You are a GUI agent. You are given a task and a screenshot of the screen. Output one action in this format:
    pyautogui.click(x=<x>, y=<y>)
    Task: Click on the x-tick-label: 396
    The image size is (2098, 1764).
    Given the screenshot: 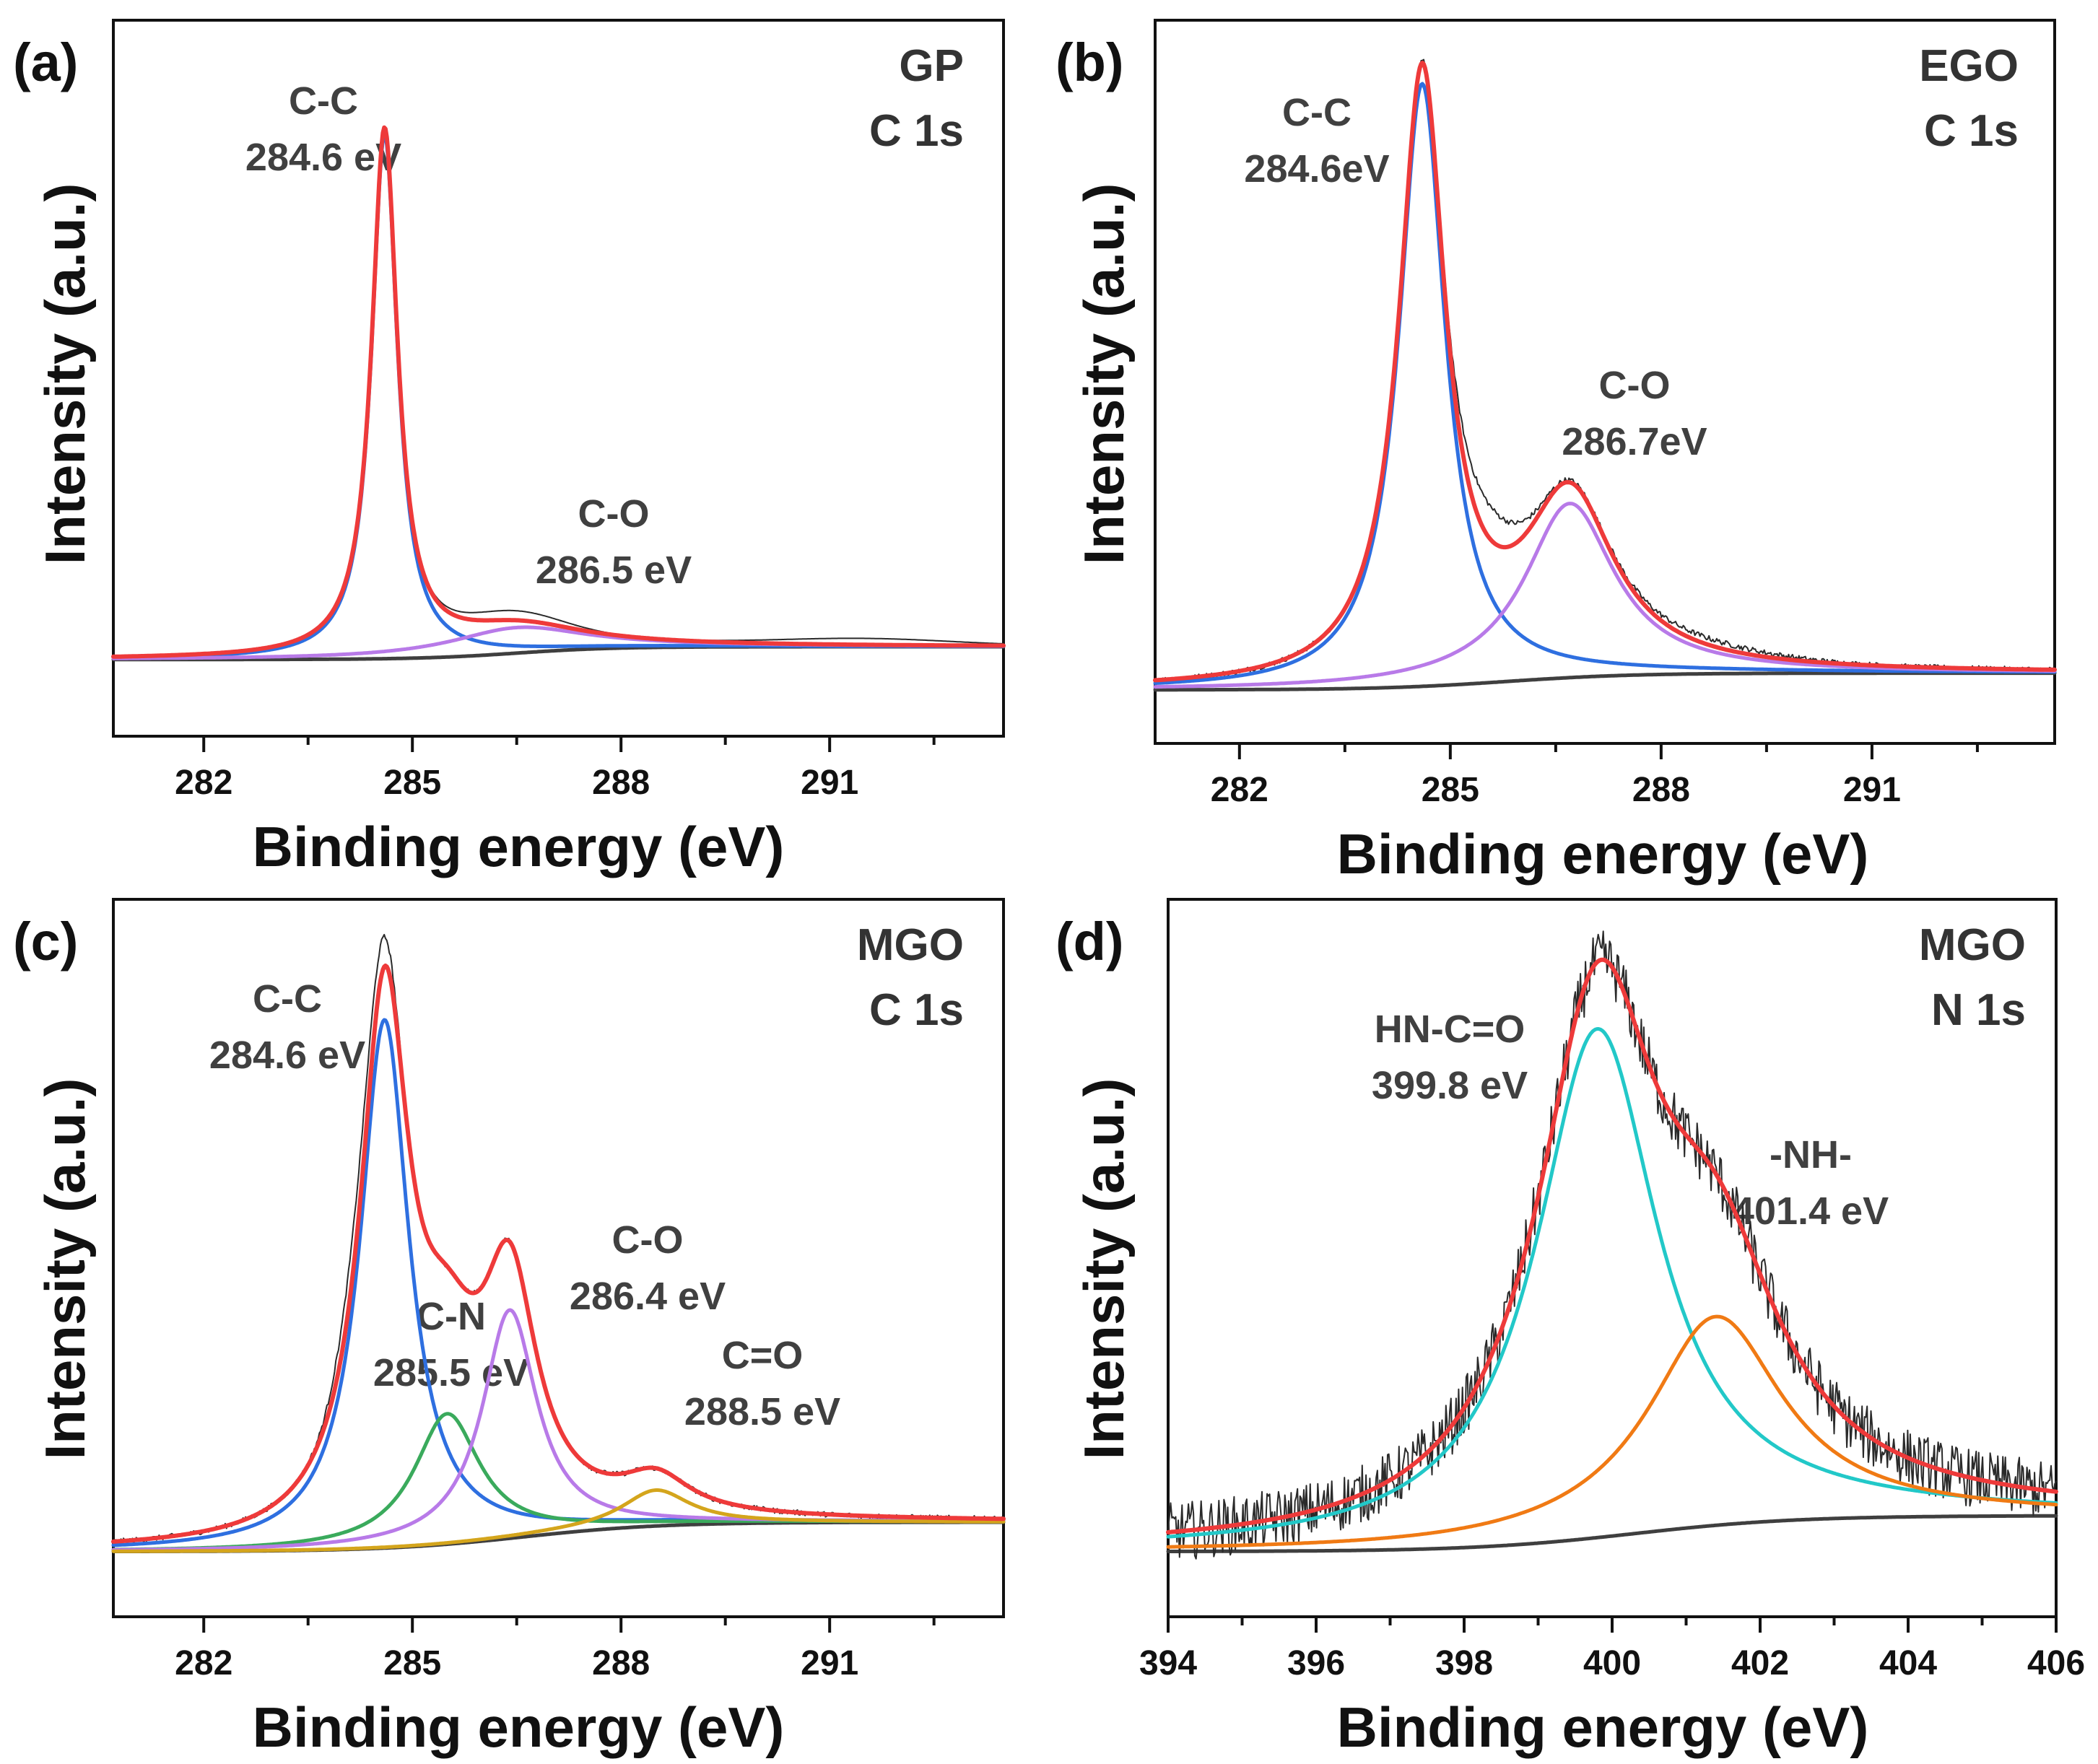 What is the action you would take?
    pyautogui.click(x=1316, y=1663)
    